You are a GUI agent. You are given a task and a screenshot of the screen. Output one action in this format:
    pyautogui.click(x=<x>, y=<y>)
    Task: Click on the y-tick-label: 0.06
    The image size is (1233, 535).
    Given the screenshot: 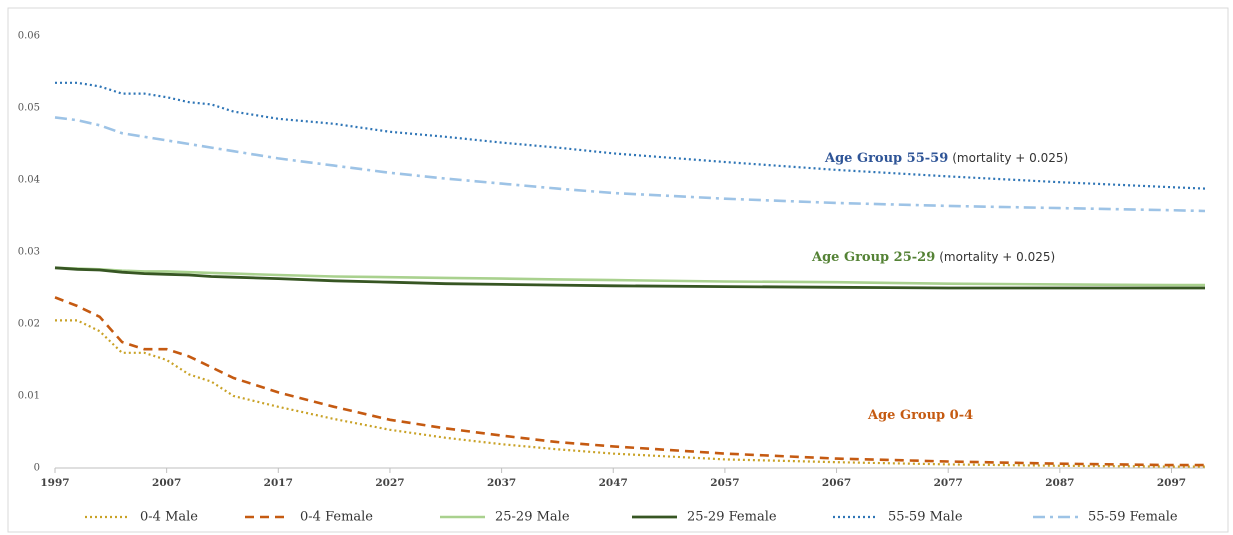 What is the action you would take?
    pyautogui.click(x=29, y=36)
    